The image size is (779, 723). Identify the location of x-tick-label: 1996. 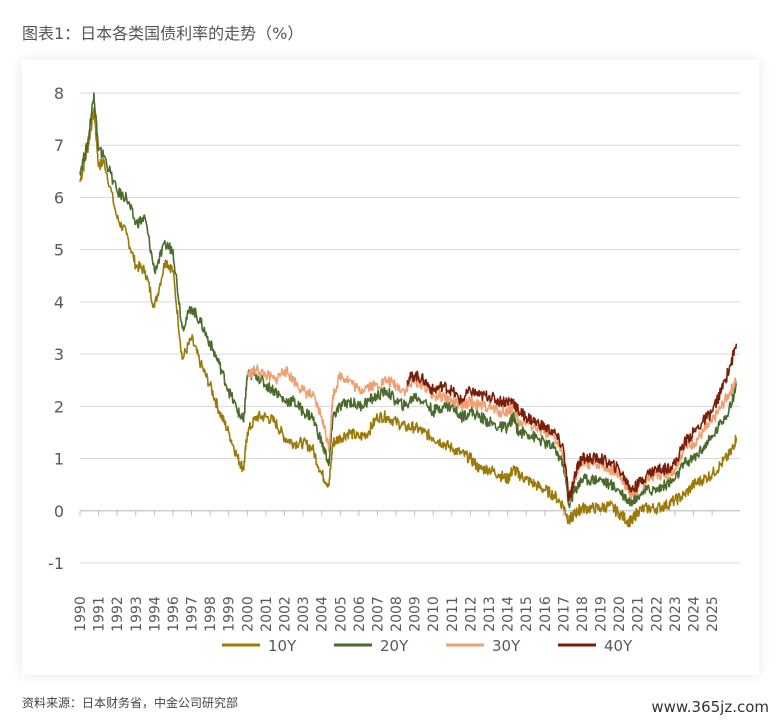
(174, 614).